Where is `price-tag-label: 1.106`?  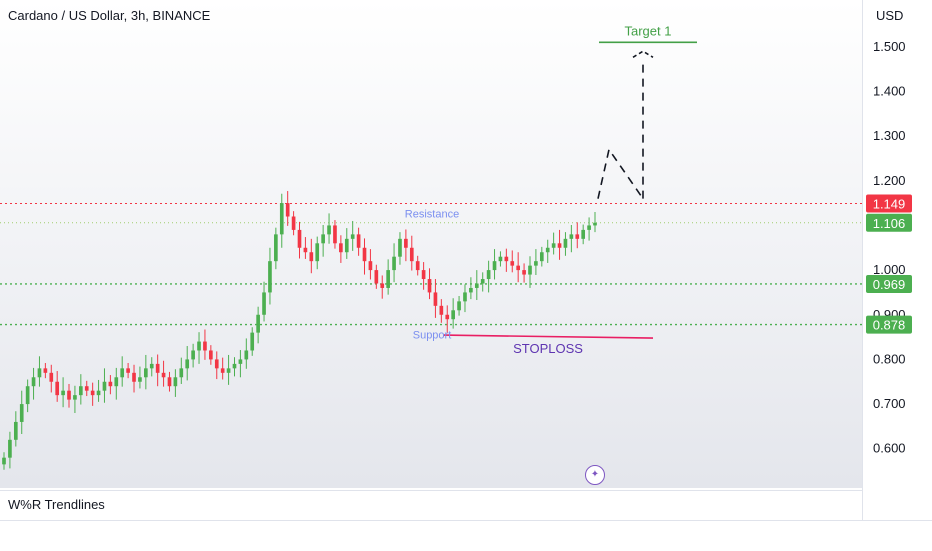 price-tag-label: 1.106 is located at coordinates (889, 223).